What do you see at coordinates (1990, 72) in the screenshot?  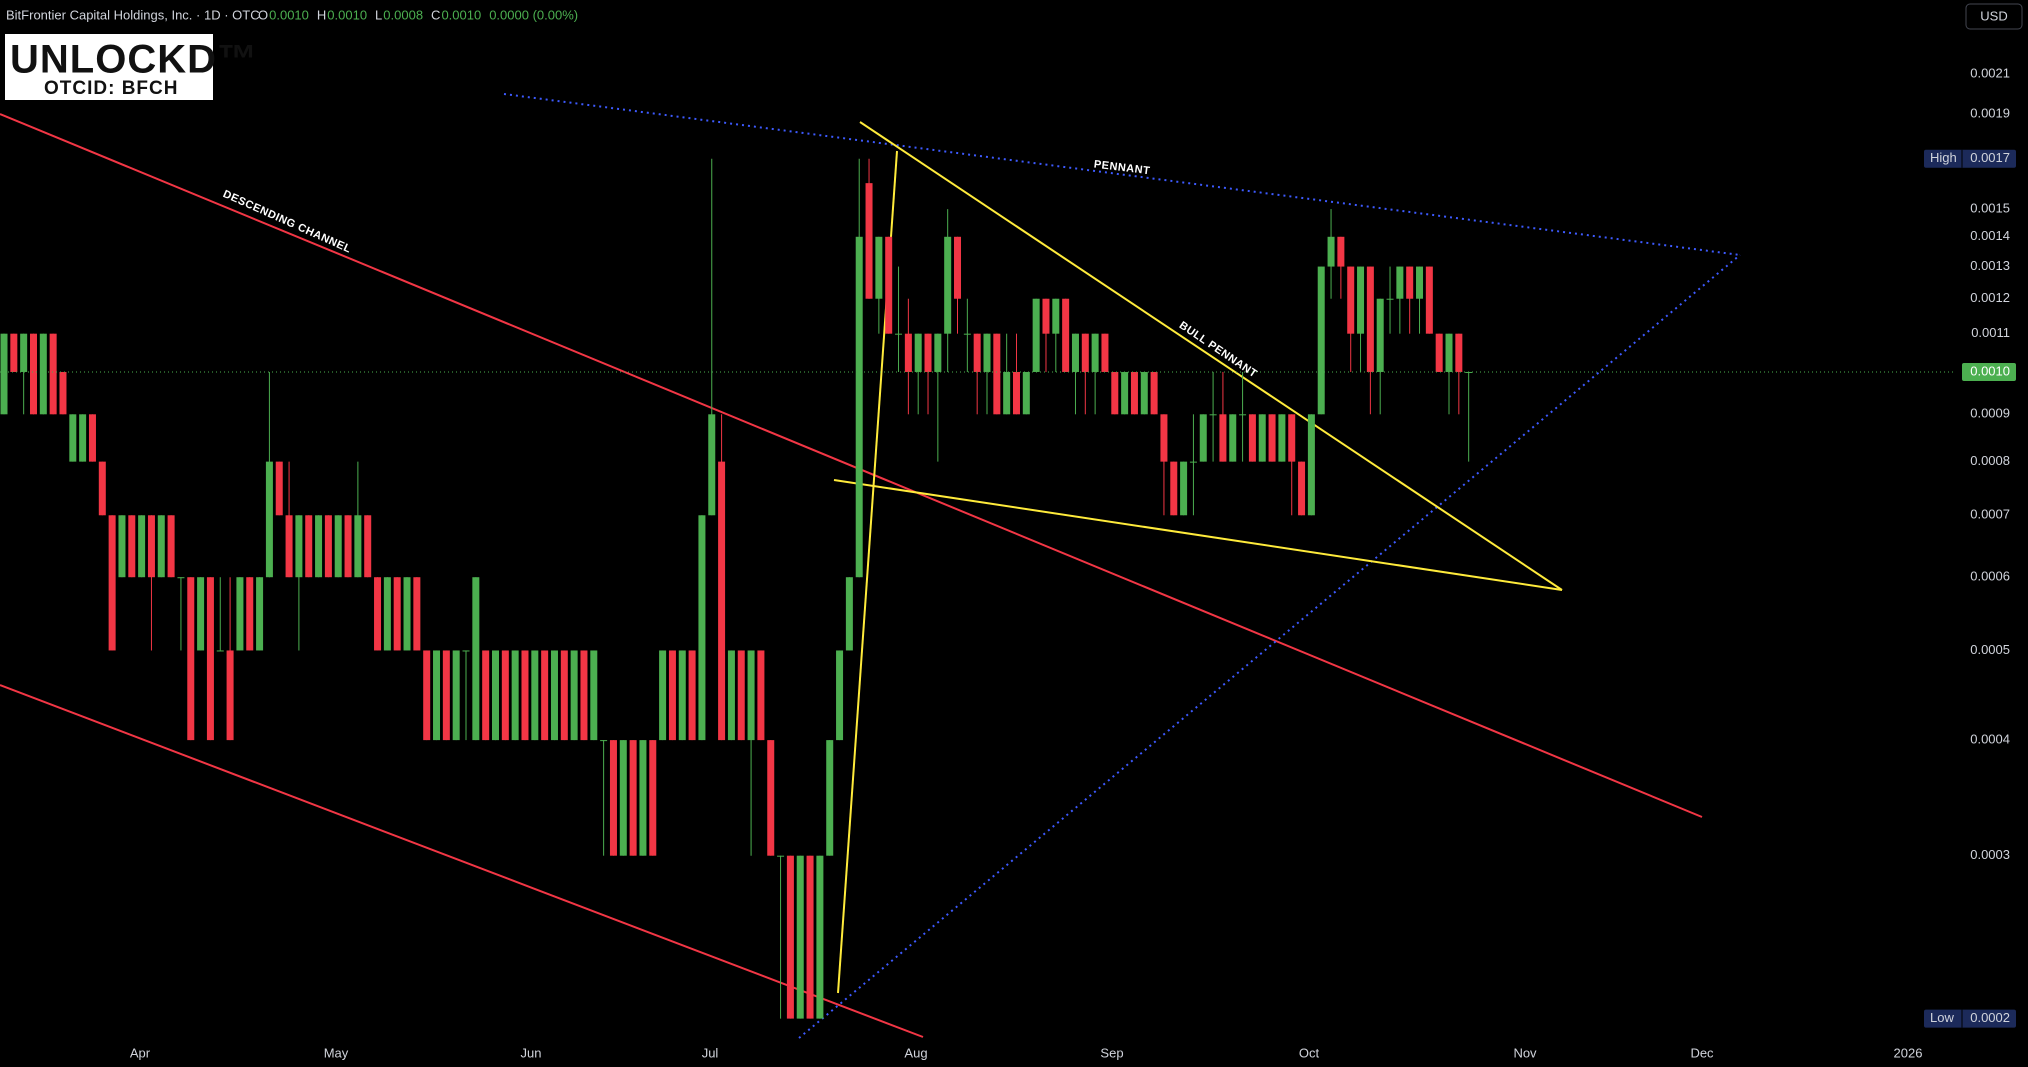 I see `y-tick-label: 0.0021` at bounding box center [1990, 72].